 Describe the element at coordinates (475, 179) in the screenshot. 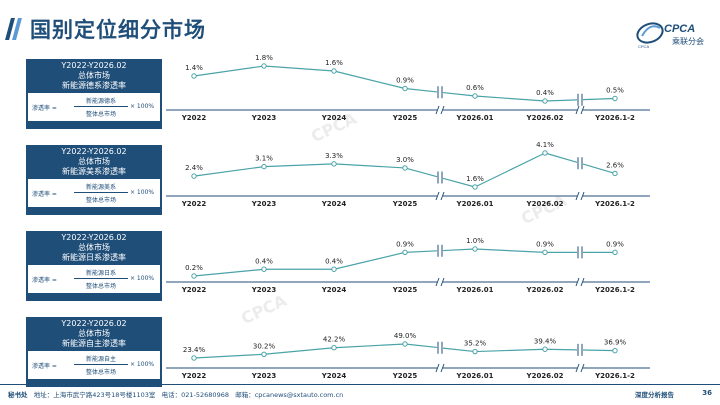

I see `data-label: 1.6%` at that location.